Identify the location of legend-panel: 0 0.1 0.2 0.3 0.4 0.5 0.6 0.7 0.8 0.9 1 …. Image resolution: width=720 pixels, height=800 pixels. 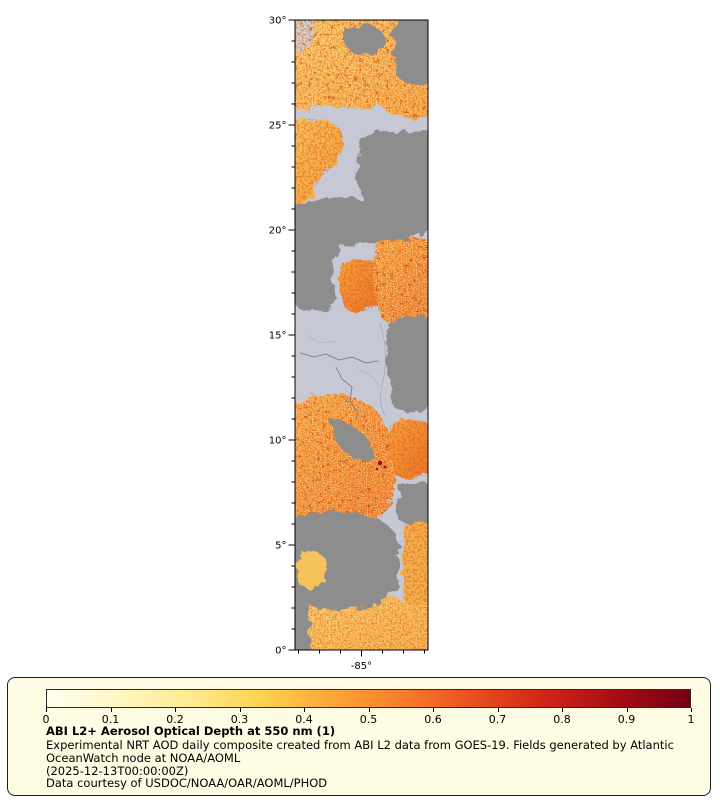
(359, 736).